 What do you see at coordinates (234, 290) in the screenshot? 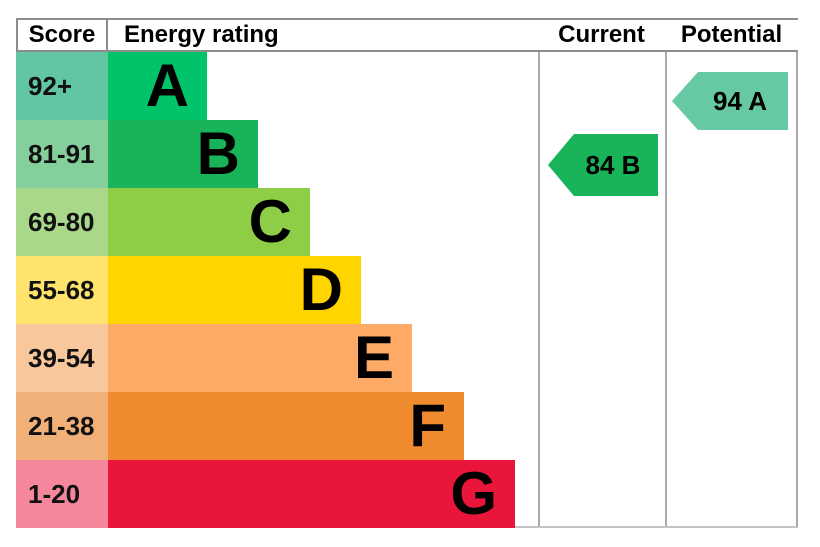
I see `band-bar-d: D` at bounding box center [234, 290].